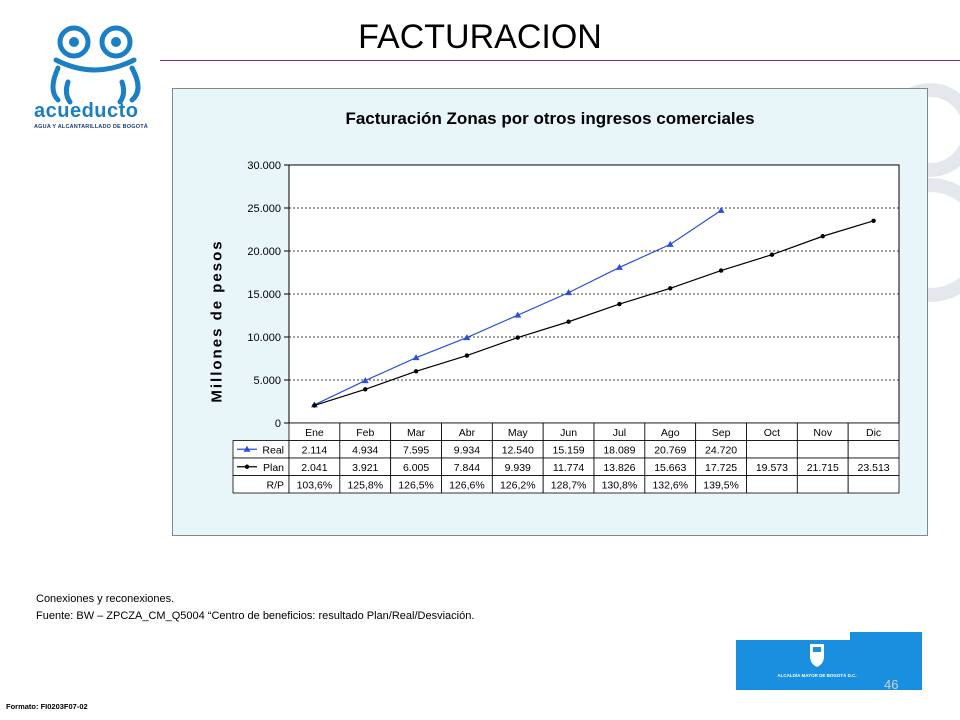 This screenshot has width=960, height=720. What do you see at coordinates (670, 486) in the screenshot?
I see `table-value: 132,6%` at bounding box center [670, 486].